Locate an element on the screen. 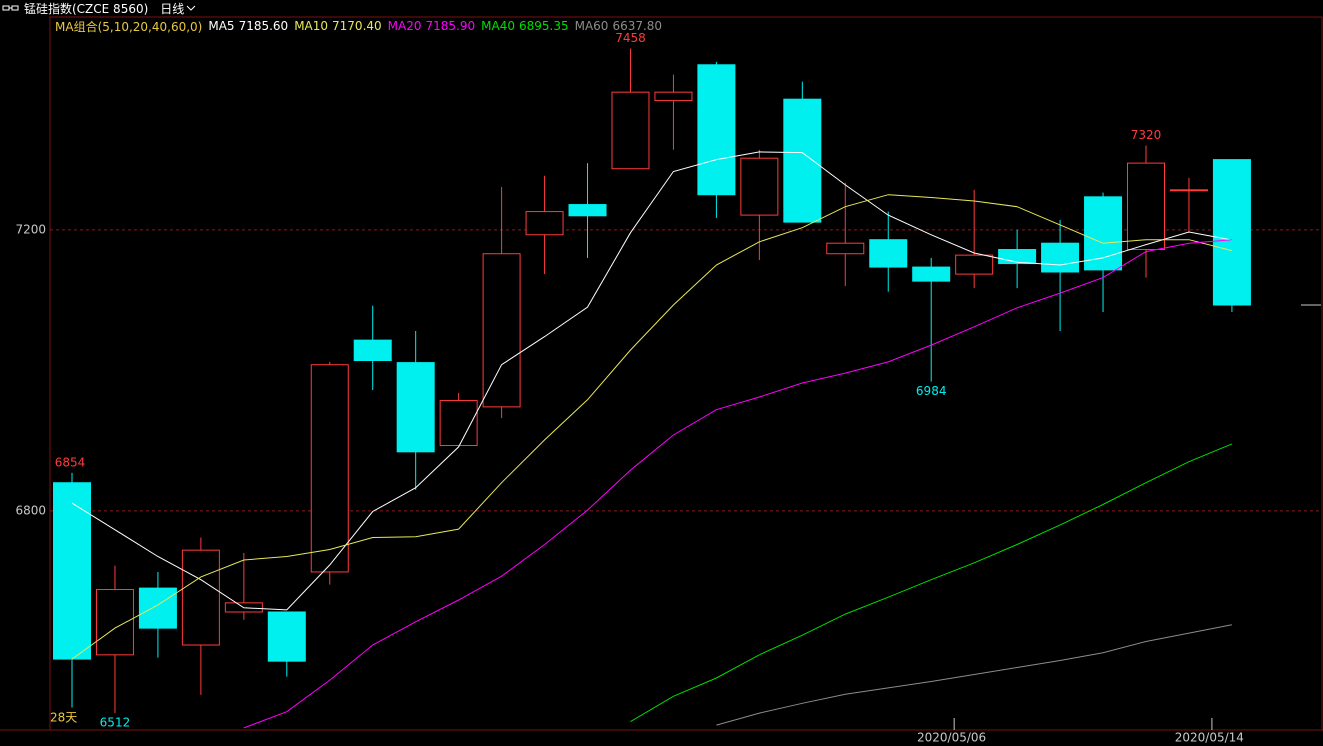 This screenshot has height=746, width=1323. extreme-label: 6854 is located at coordinates (70, 462).